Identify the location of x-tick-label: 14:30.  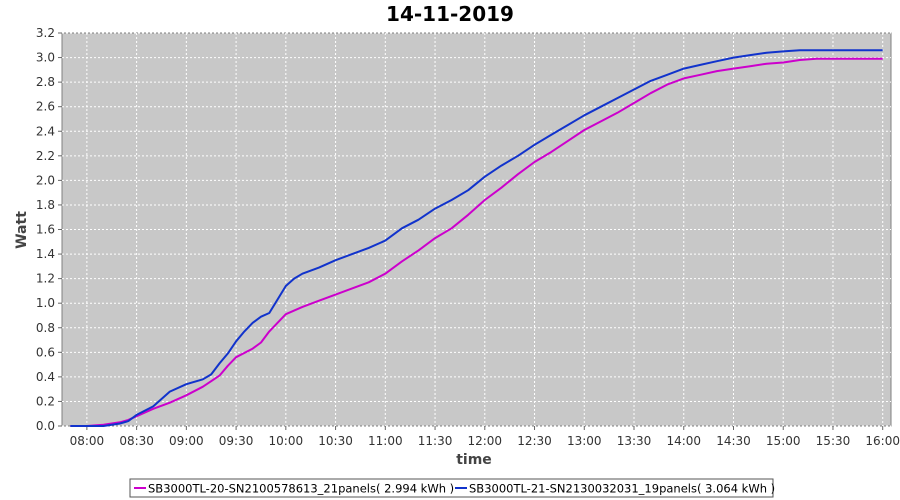
(733, 441).